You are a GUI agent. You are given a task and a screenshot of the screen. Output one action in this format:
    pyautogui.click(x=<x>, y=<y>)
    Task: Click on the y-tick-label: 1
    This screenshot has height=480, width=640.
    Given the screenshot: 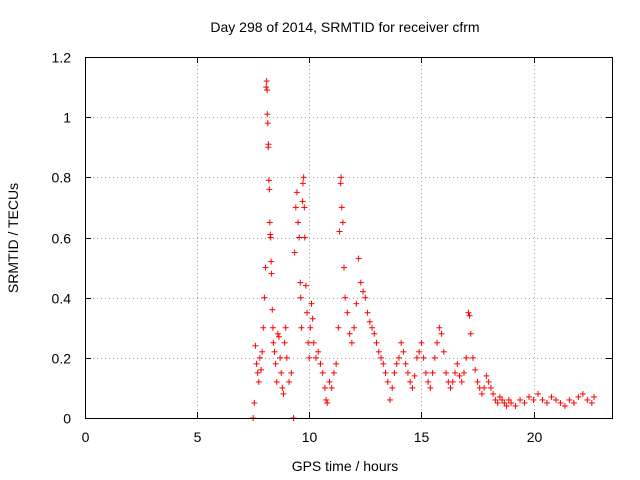 What is the action you would take?
    pyautogui.click(x=67, y=118)
    